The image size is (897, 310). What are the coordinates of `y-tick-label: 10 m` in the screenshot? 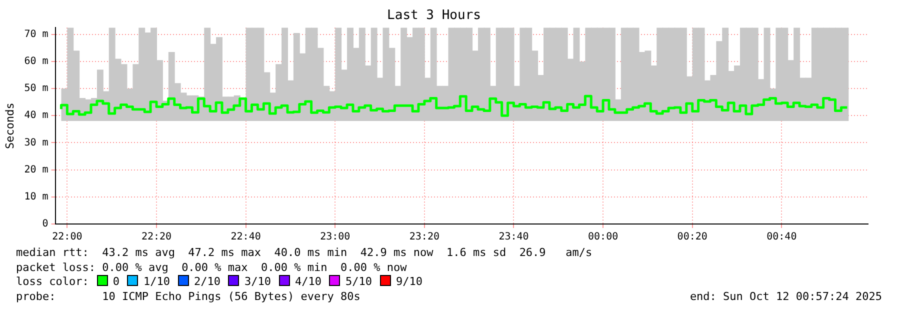 It's located at (36, 197).